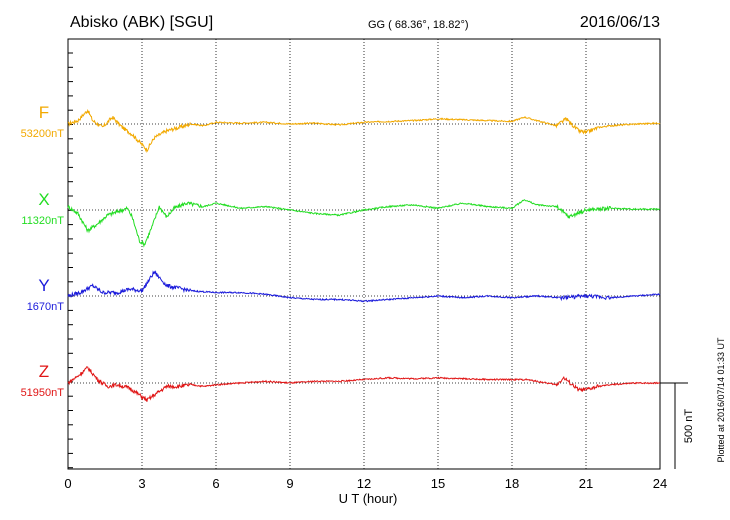 The image size is (730, 520). I want to click on x-tick-label-6: 6, so click(215, 483).